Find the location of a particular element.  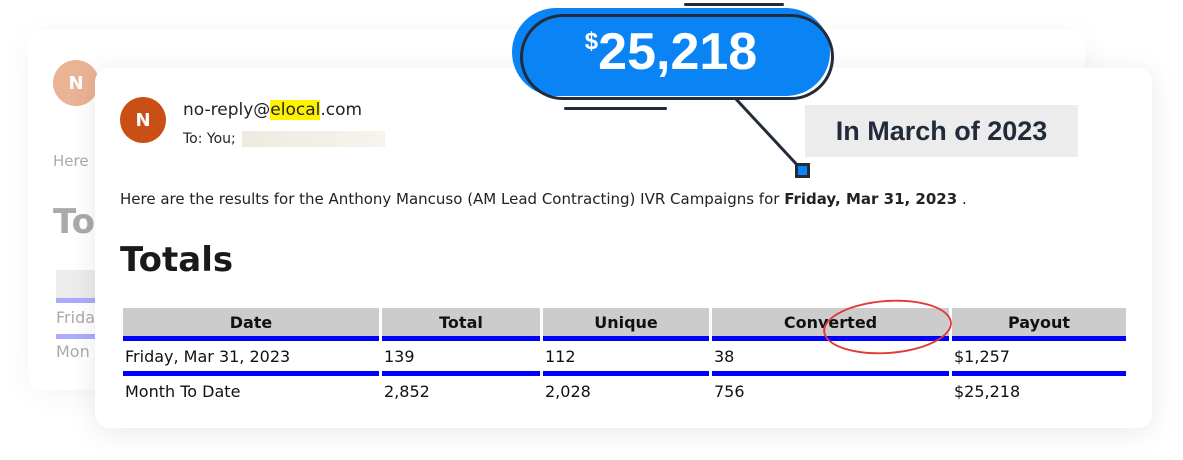

section-title: Totals is located at coordinates (177, 260).